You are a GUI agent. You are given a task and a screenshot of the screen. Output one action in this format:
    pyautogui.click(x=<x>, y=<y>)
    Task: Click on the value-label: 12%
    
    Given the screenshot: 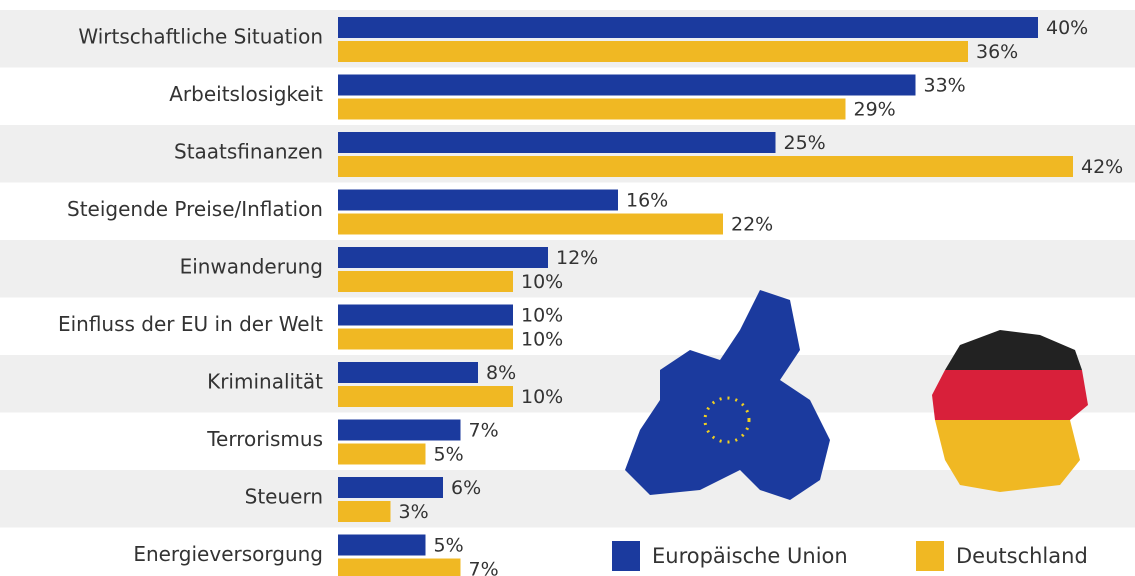 What is the action you would take?
    pyautogui.click(x=577, y=258)
    